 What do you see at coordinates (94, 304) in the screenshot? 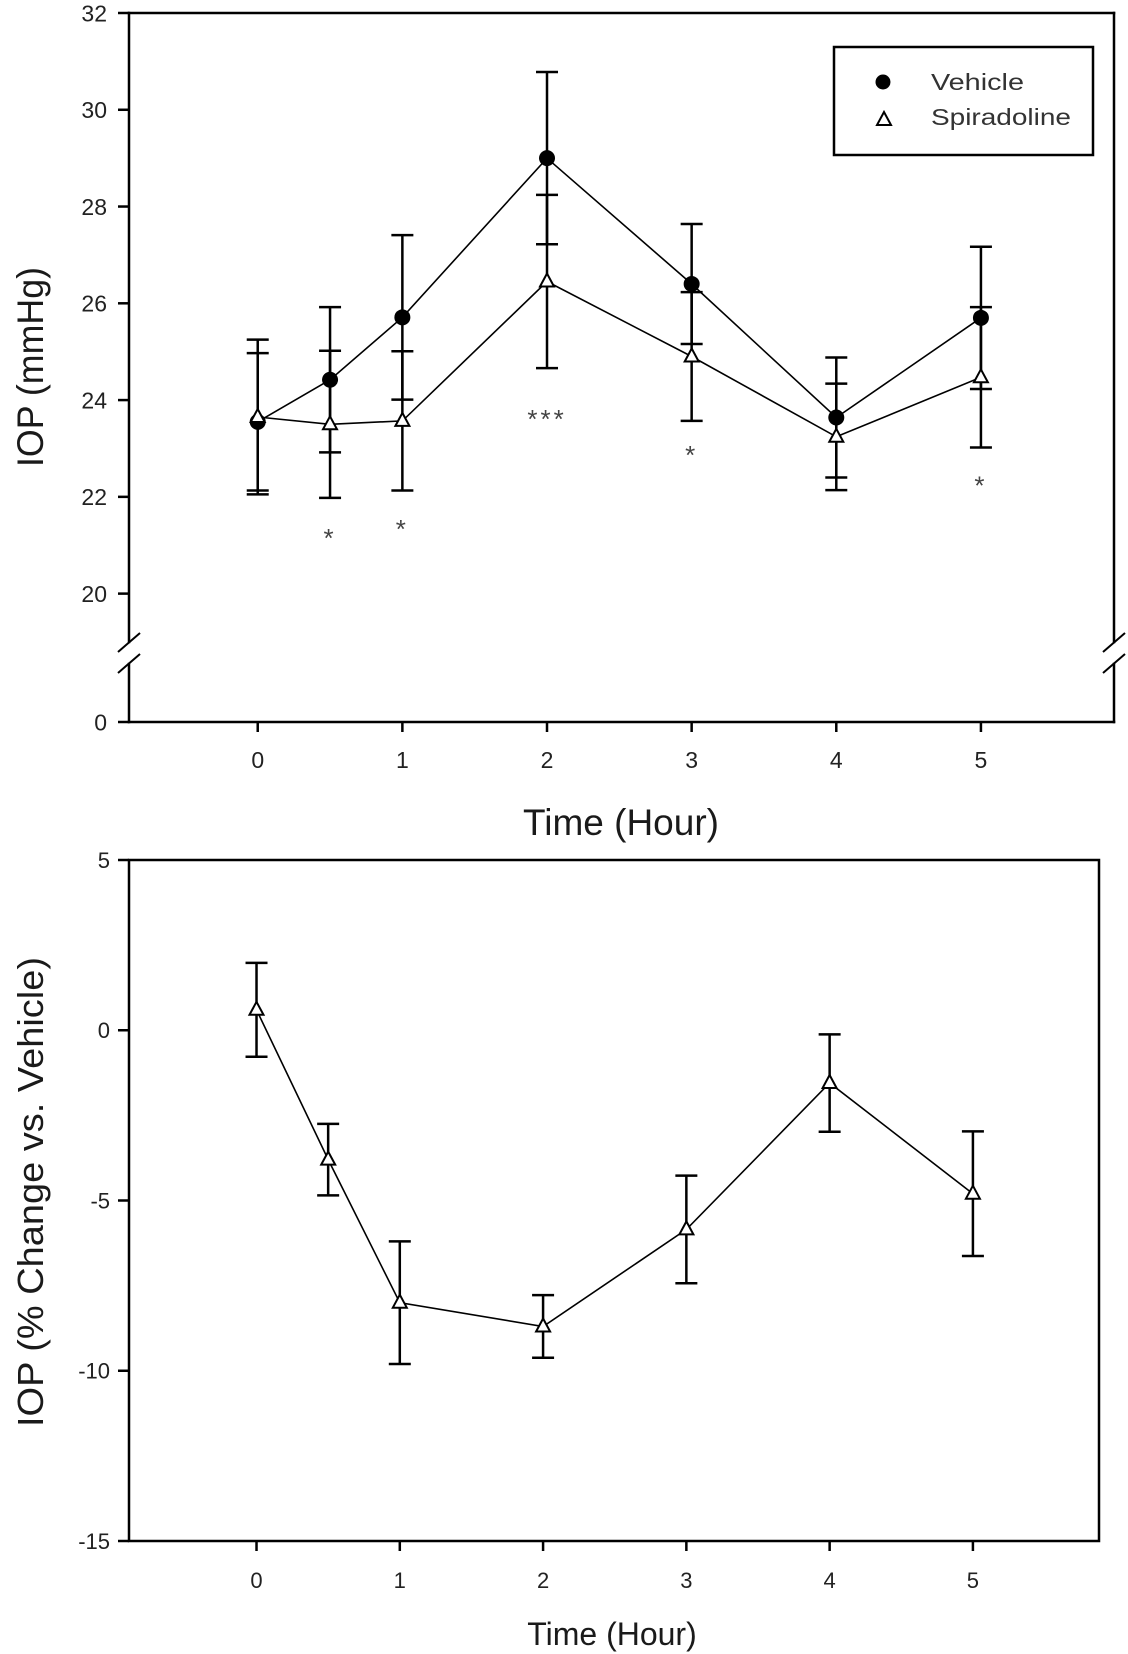
I see `y-tick-label: 26` at bounding box center [94, 304].